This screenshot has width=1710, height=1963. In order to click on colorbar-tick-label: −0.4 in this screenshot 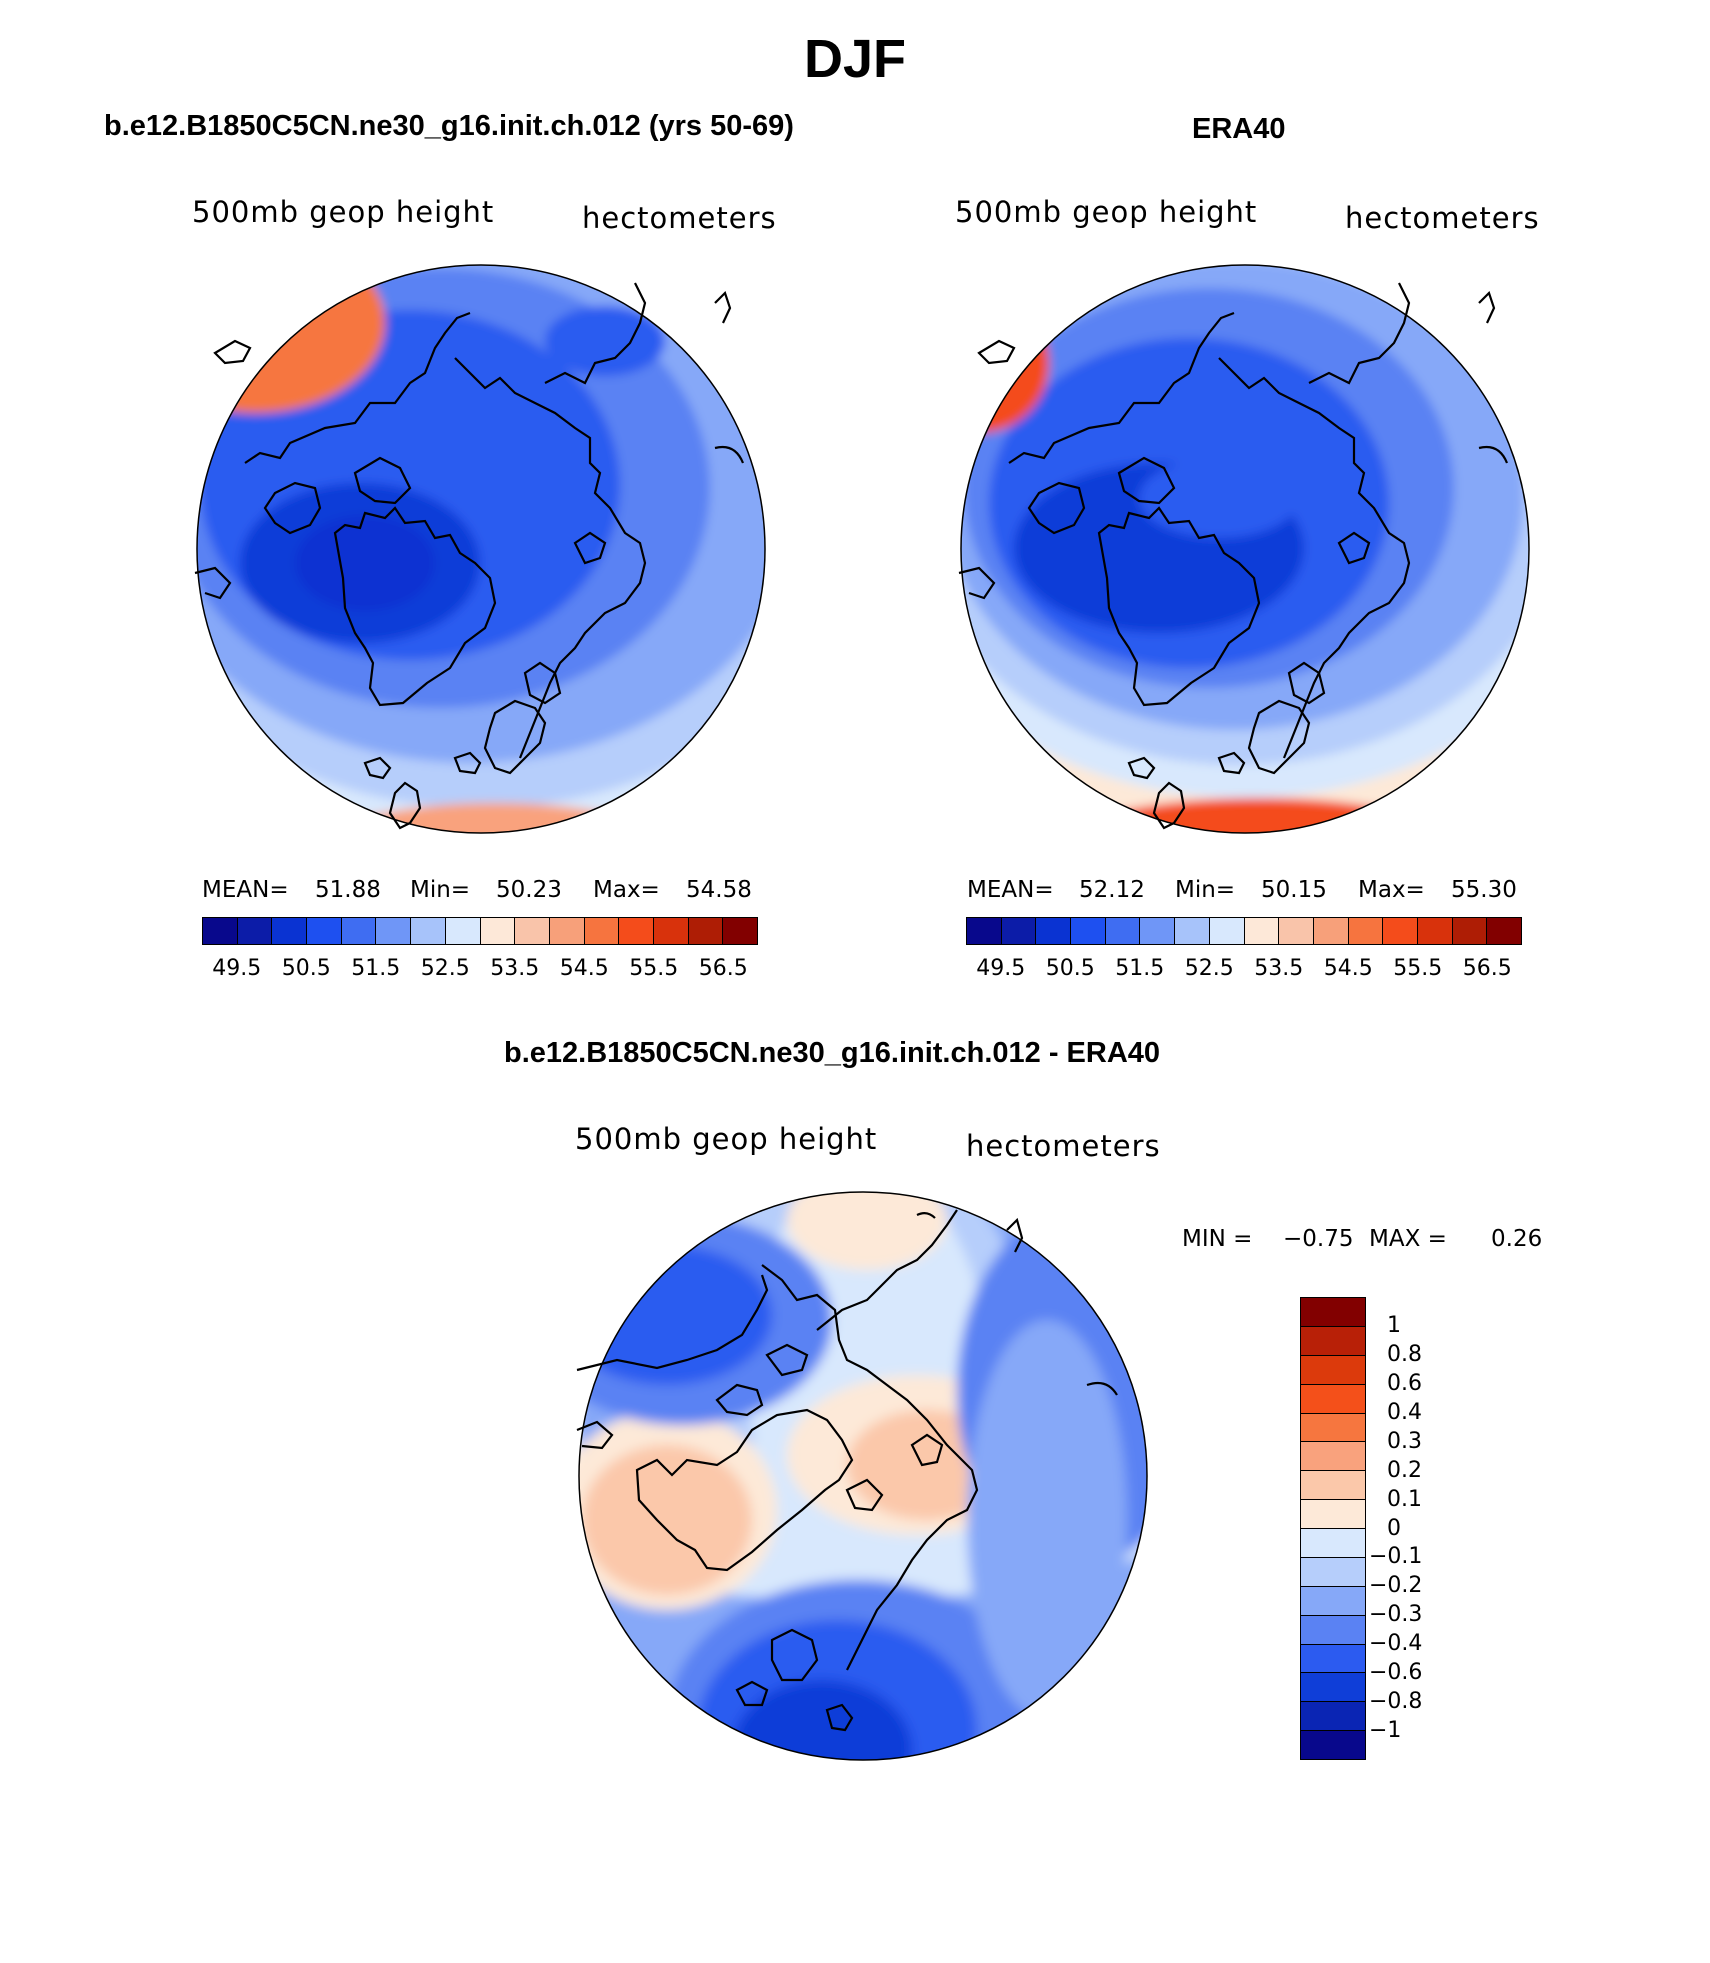, I will do `click(1396, 1644)`.